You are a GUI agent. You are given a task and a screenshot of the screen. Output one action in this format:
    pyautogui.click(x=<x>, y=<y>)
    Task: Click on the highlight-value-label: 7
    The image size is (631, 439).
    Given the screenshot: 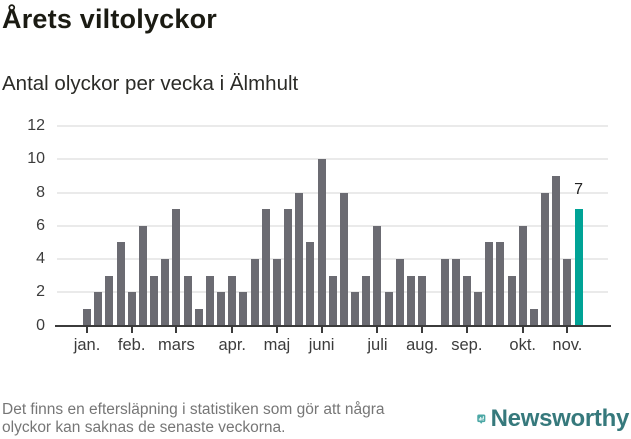 What is the action you would take?
    pyautogui.click(x=579, y=189)
    